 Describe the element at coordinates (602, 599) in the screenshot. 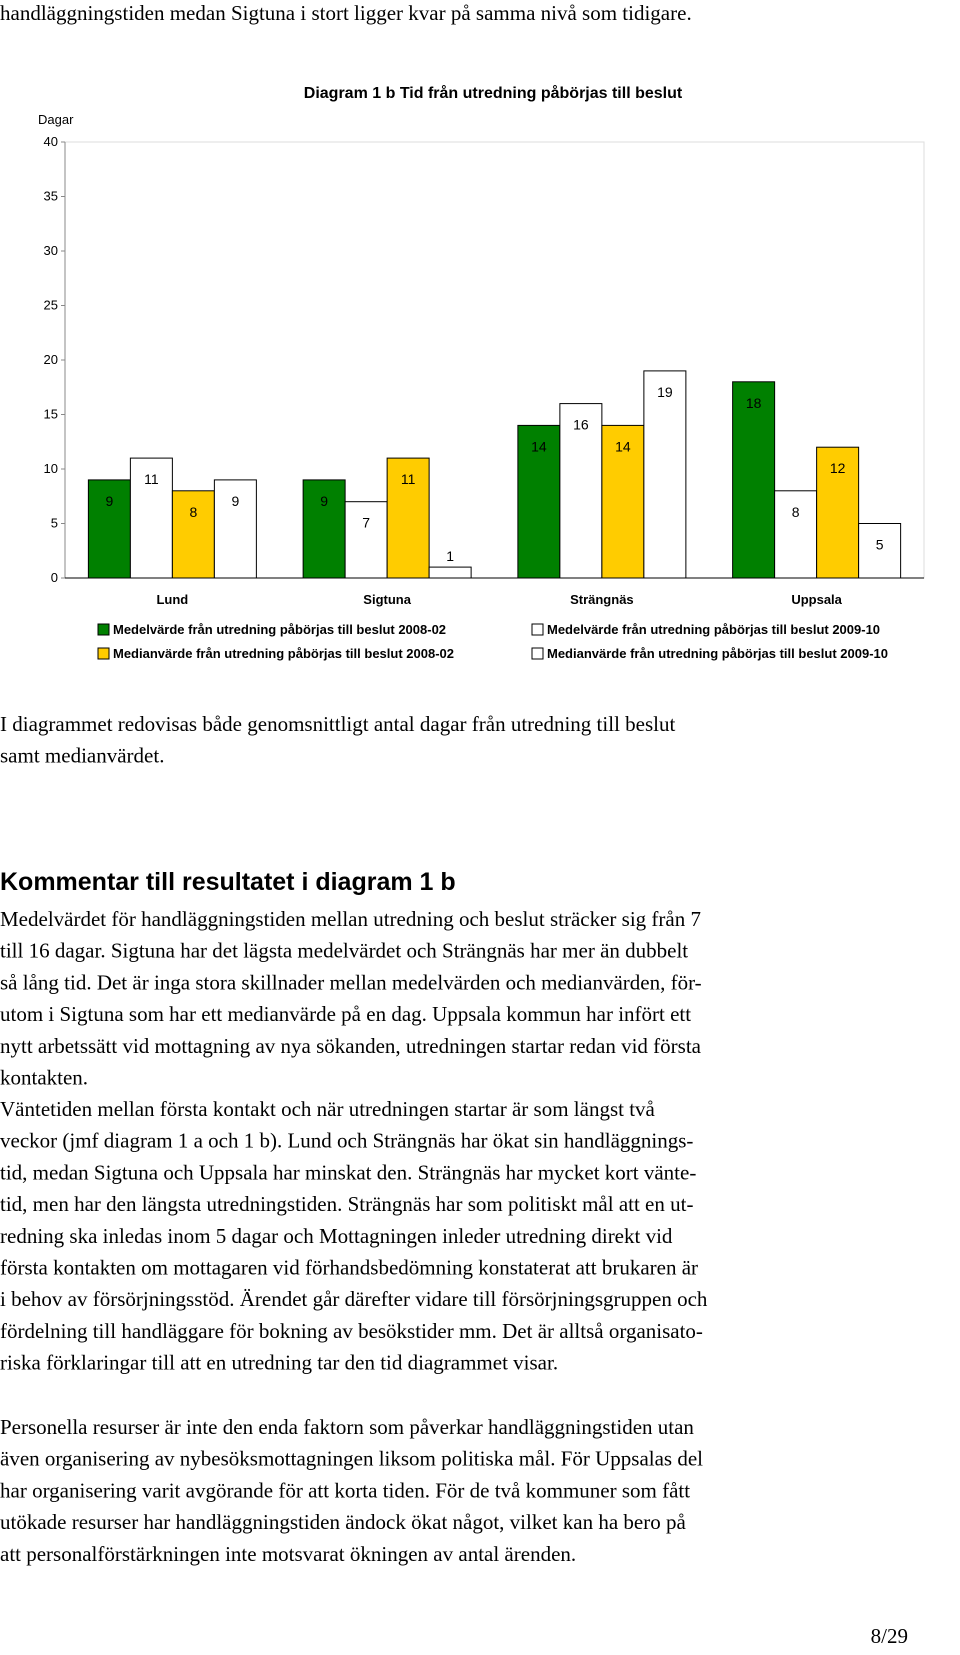

I see `x-tick-label: Strängnäs` at that location.